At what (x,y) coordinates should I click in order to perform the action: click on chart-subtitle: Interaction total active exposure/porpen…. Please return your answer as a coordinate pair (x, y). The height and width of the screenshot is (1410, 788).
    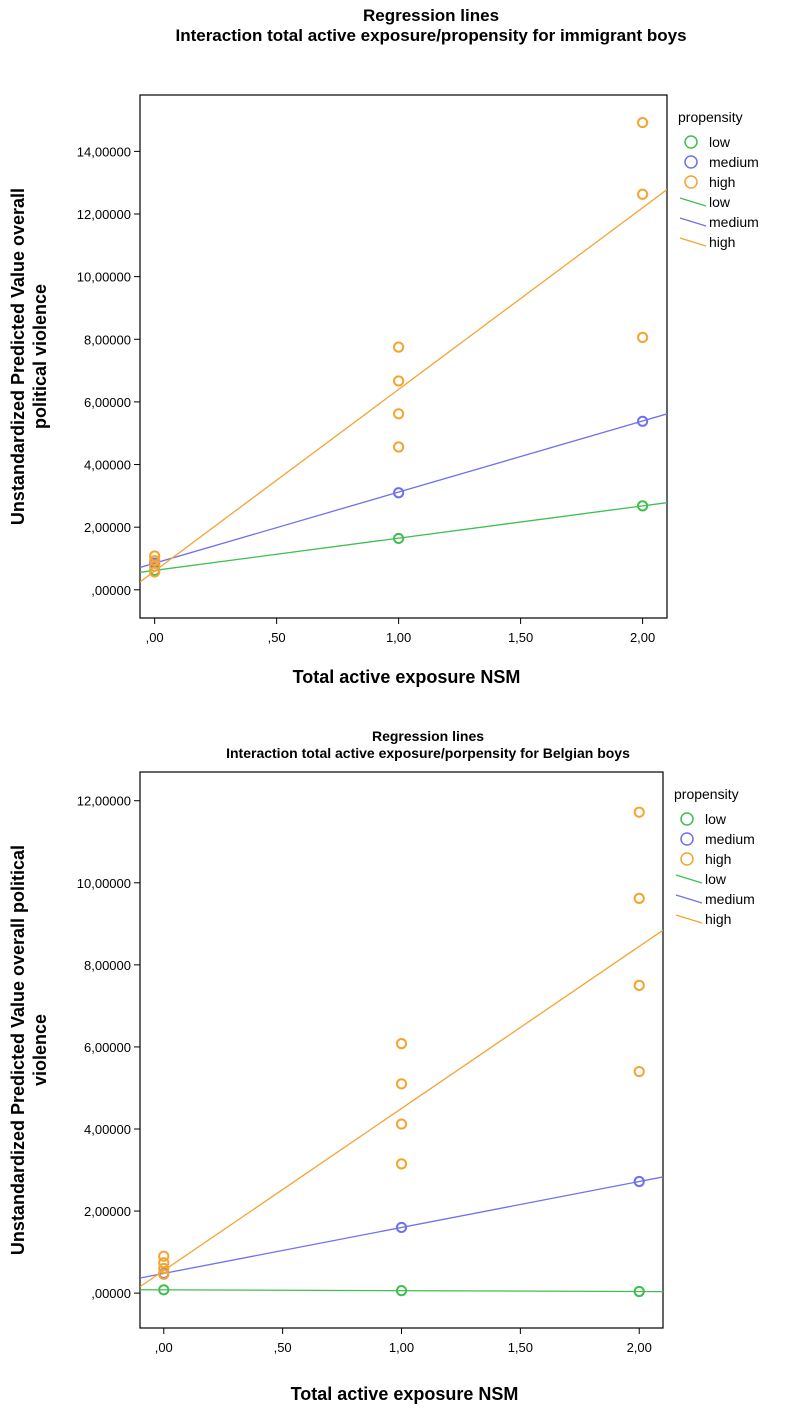
    Looking at the image, I should click on (428, 752).